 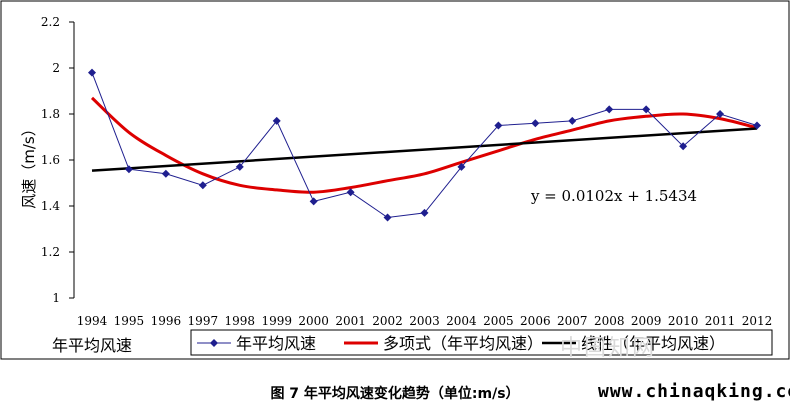 I want to click on x-tick-label: 2006, so click(x=535, y=321).